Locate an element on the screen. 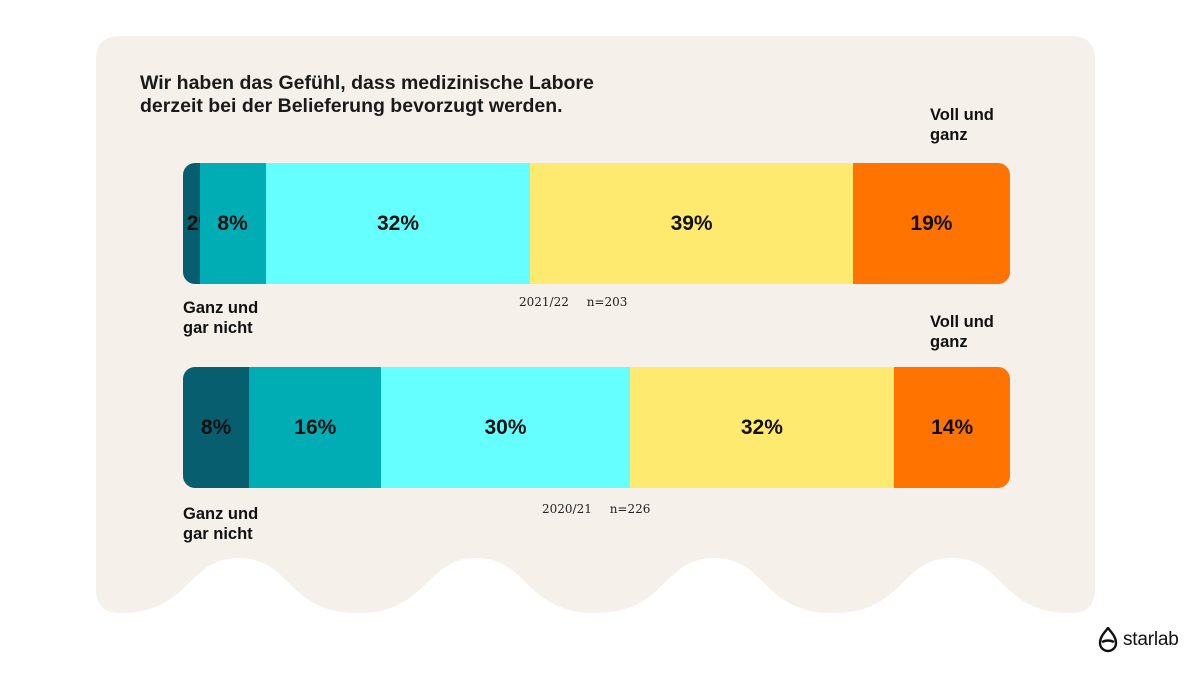 The width and height of the screenshot is (1200, 675). segment-value-label-1-0: 8% is located at coordinates (216, 427).